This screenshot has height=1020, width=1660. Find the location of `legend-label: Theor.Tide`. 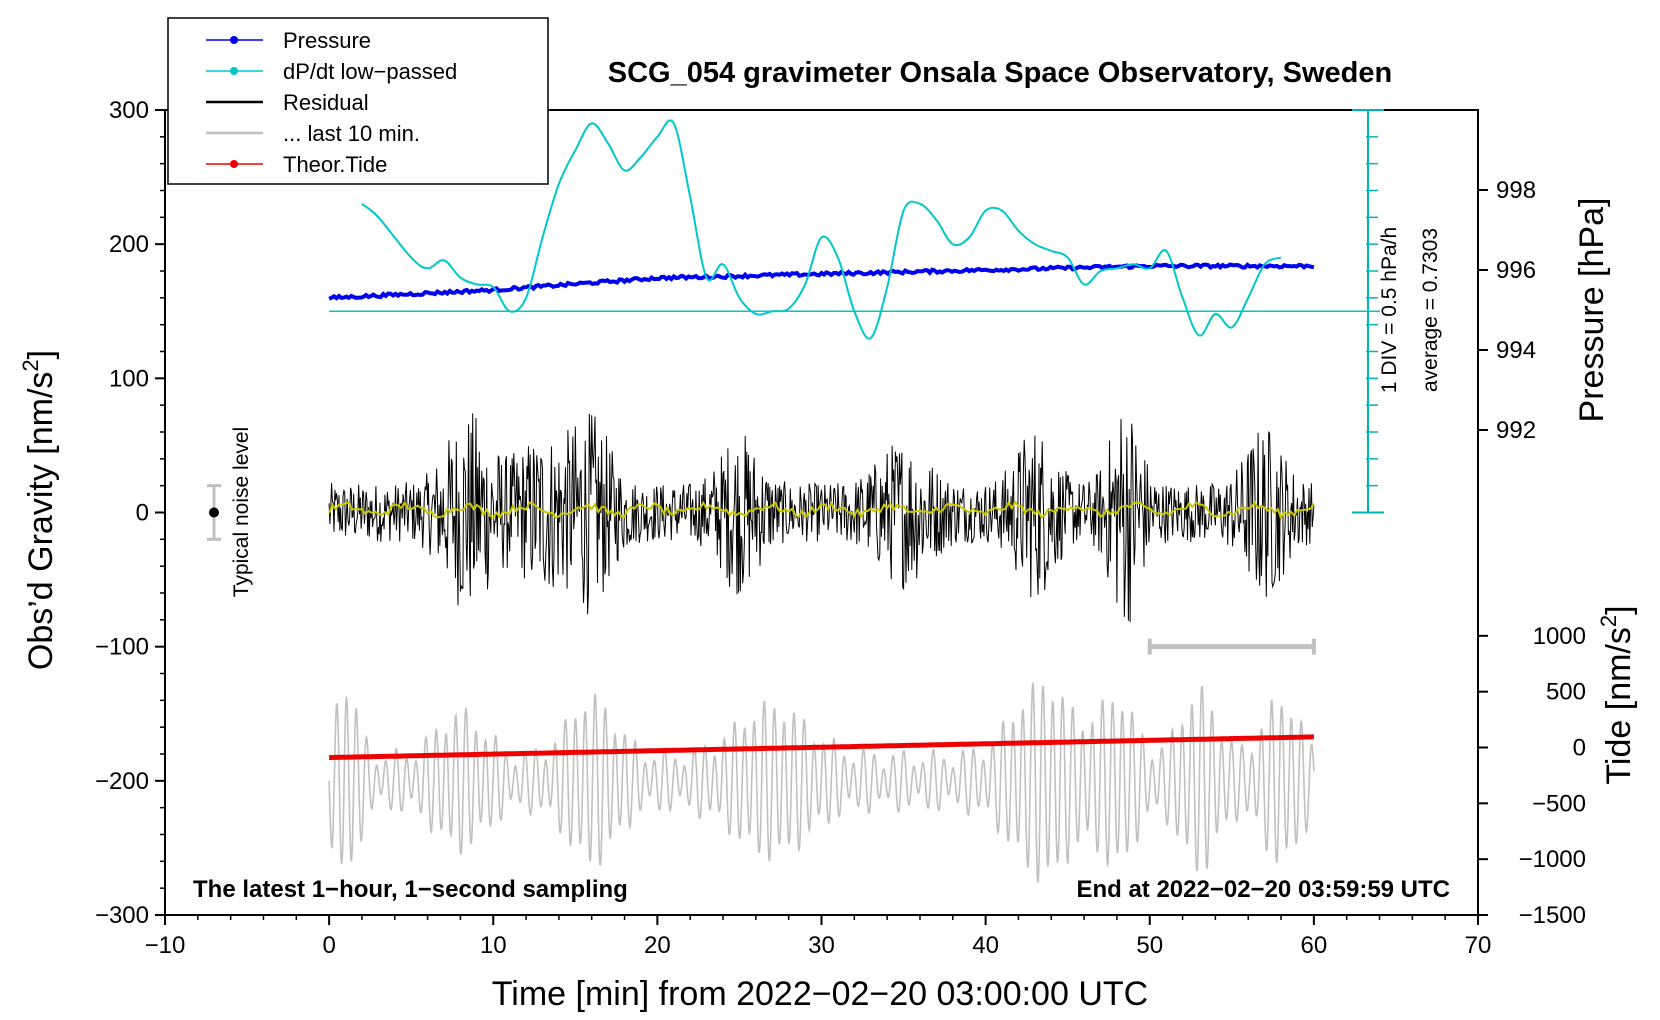

legend-label: Theor.Tide is located at coordinates (335, 164).